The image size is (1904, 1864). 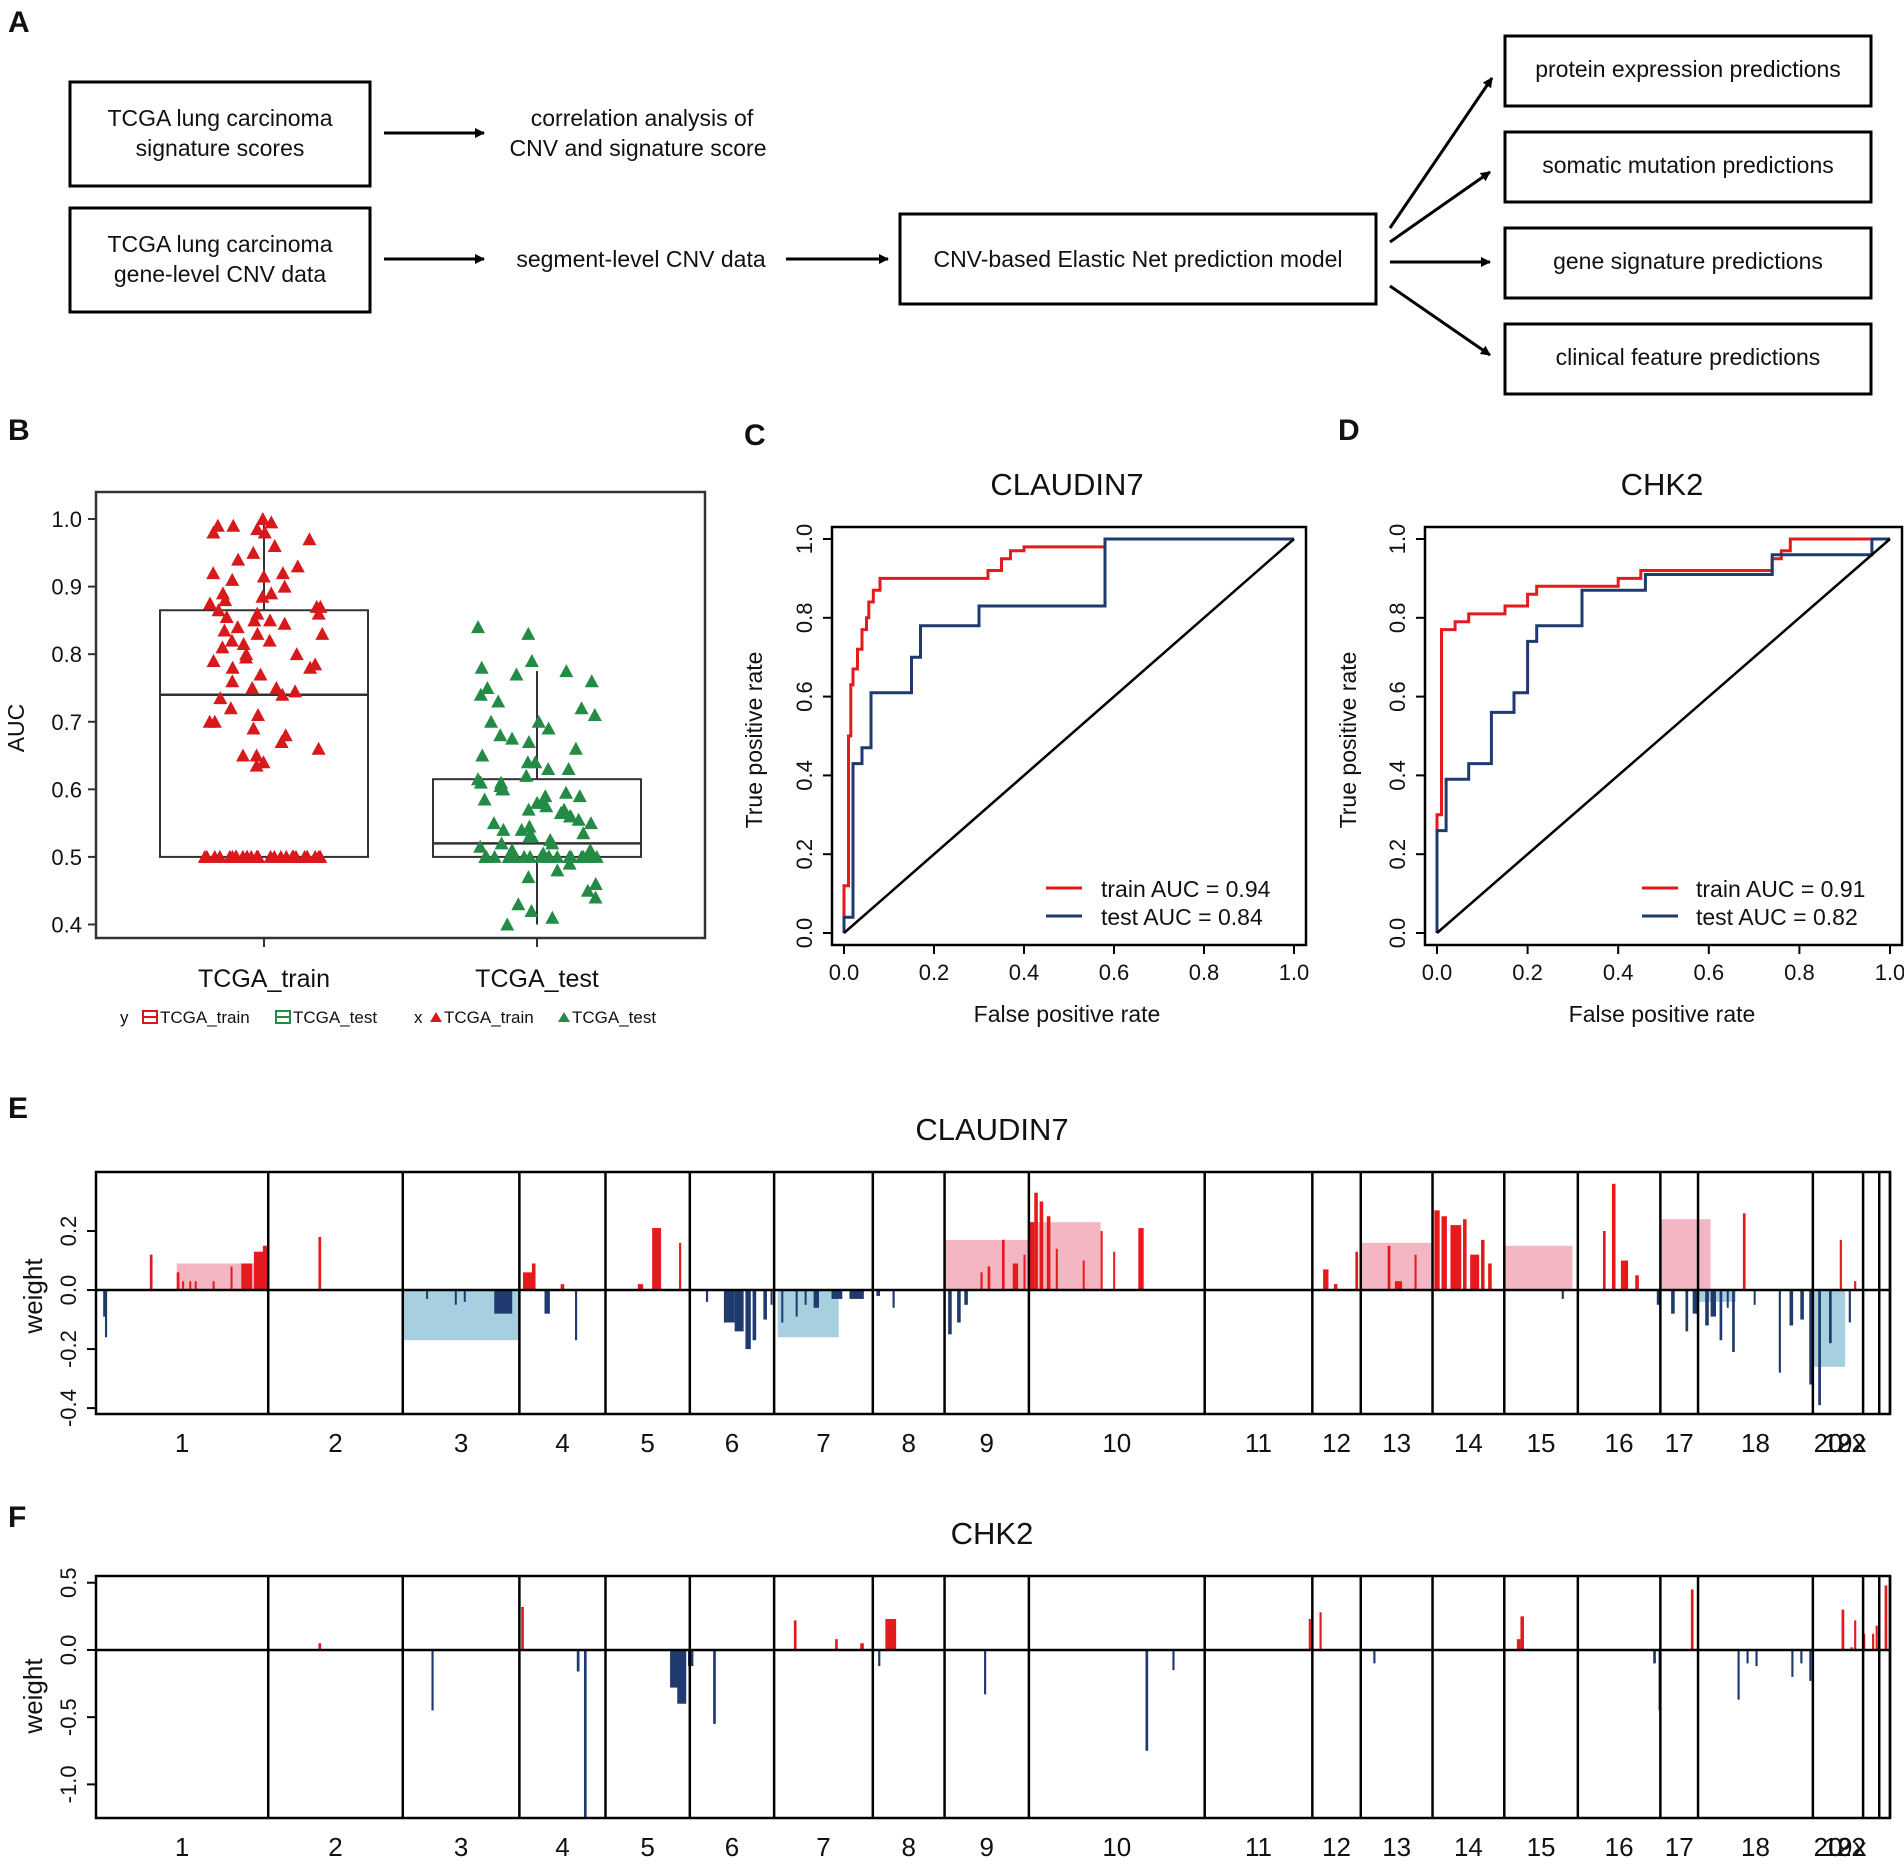 What do you see at coordinates (1663, 736) in the screenshot?
I see `roc-frame` at bounding box center [1663, 736].